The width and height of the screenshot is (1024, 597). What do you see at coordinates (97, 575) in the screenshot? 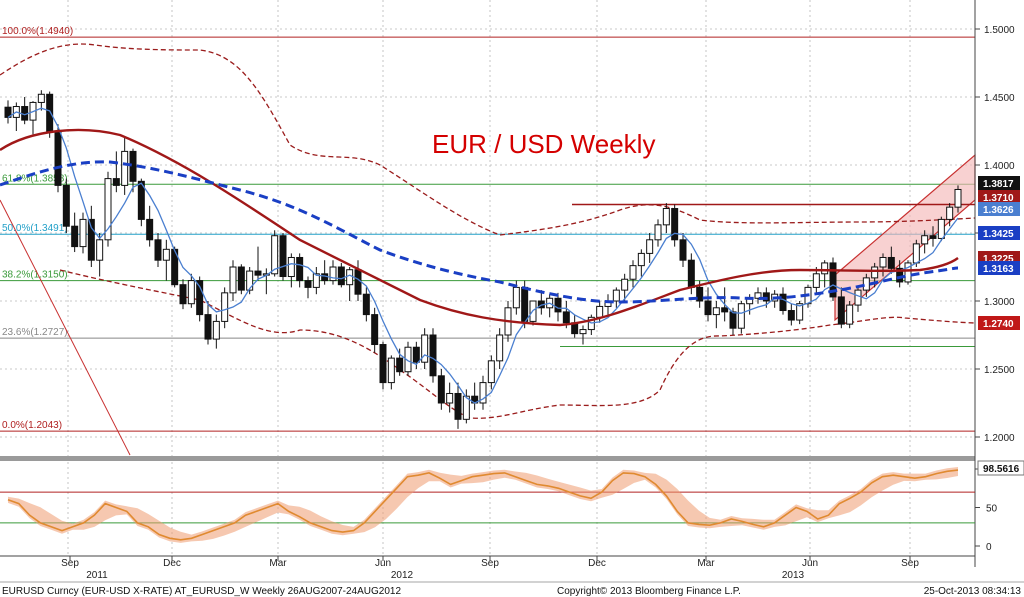
I see `year-label: 2011` at bounding box center [97, 575].